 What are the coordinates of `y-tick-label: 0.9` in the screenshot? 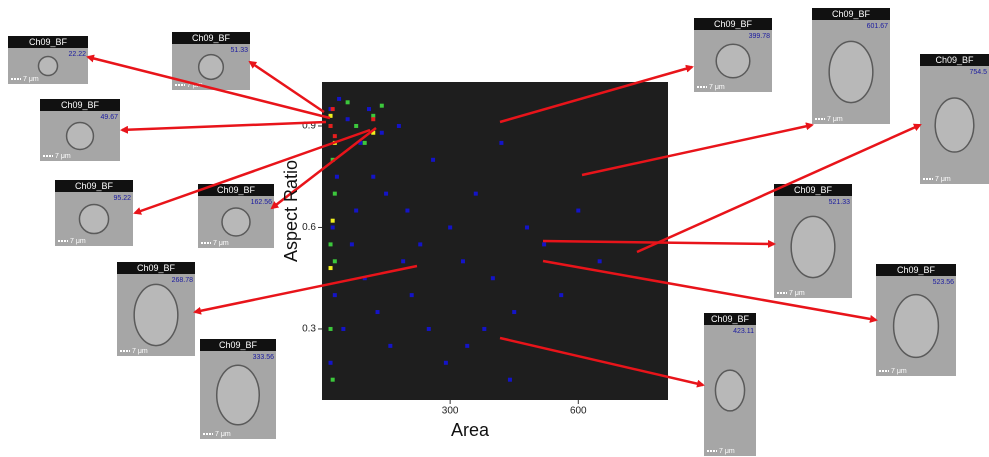 It's located at (309, 126).